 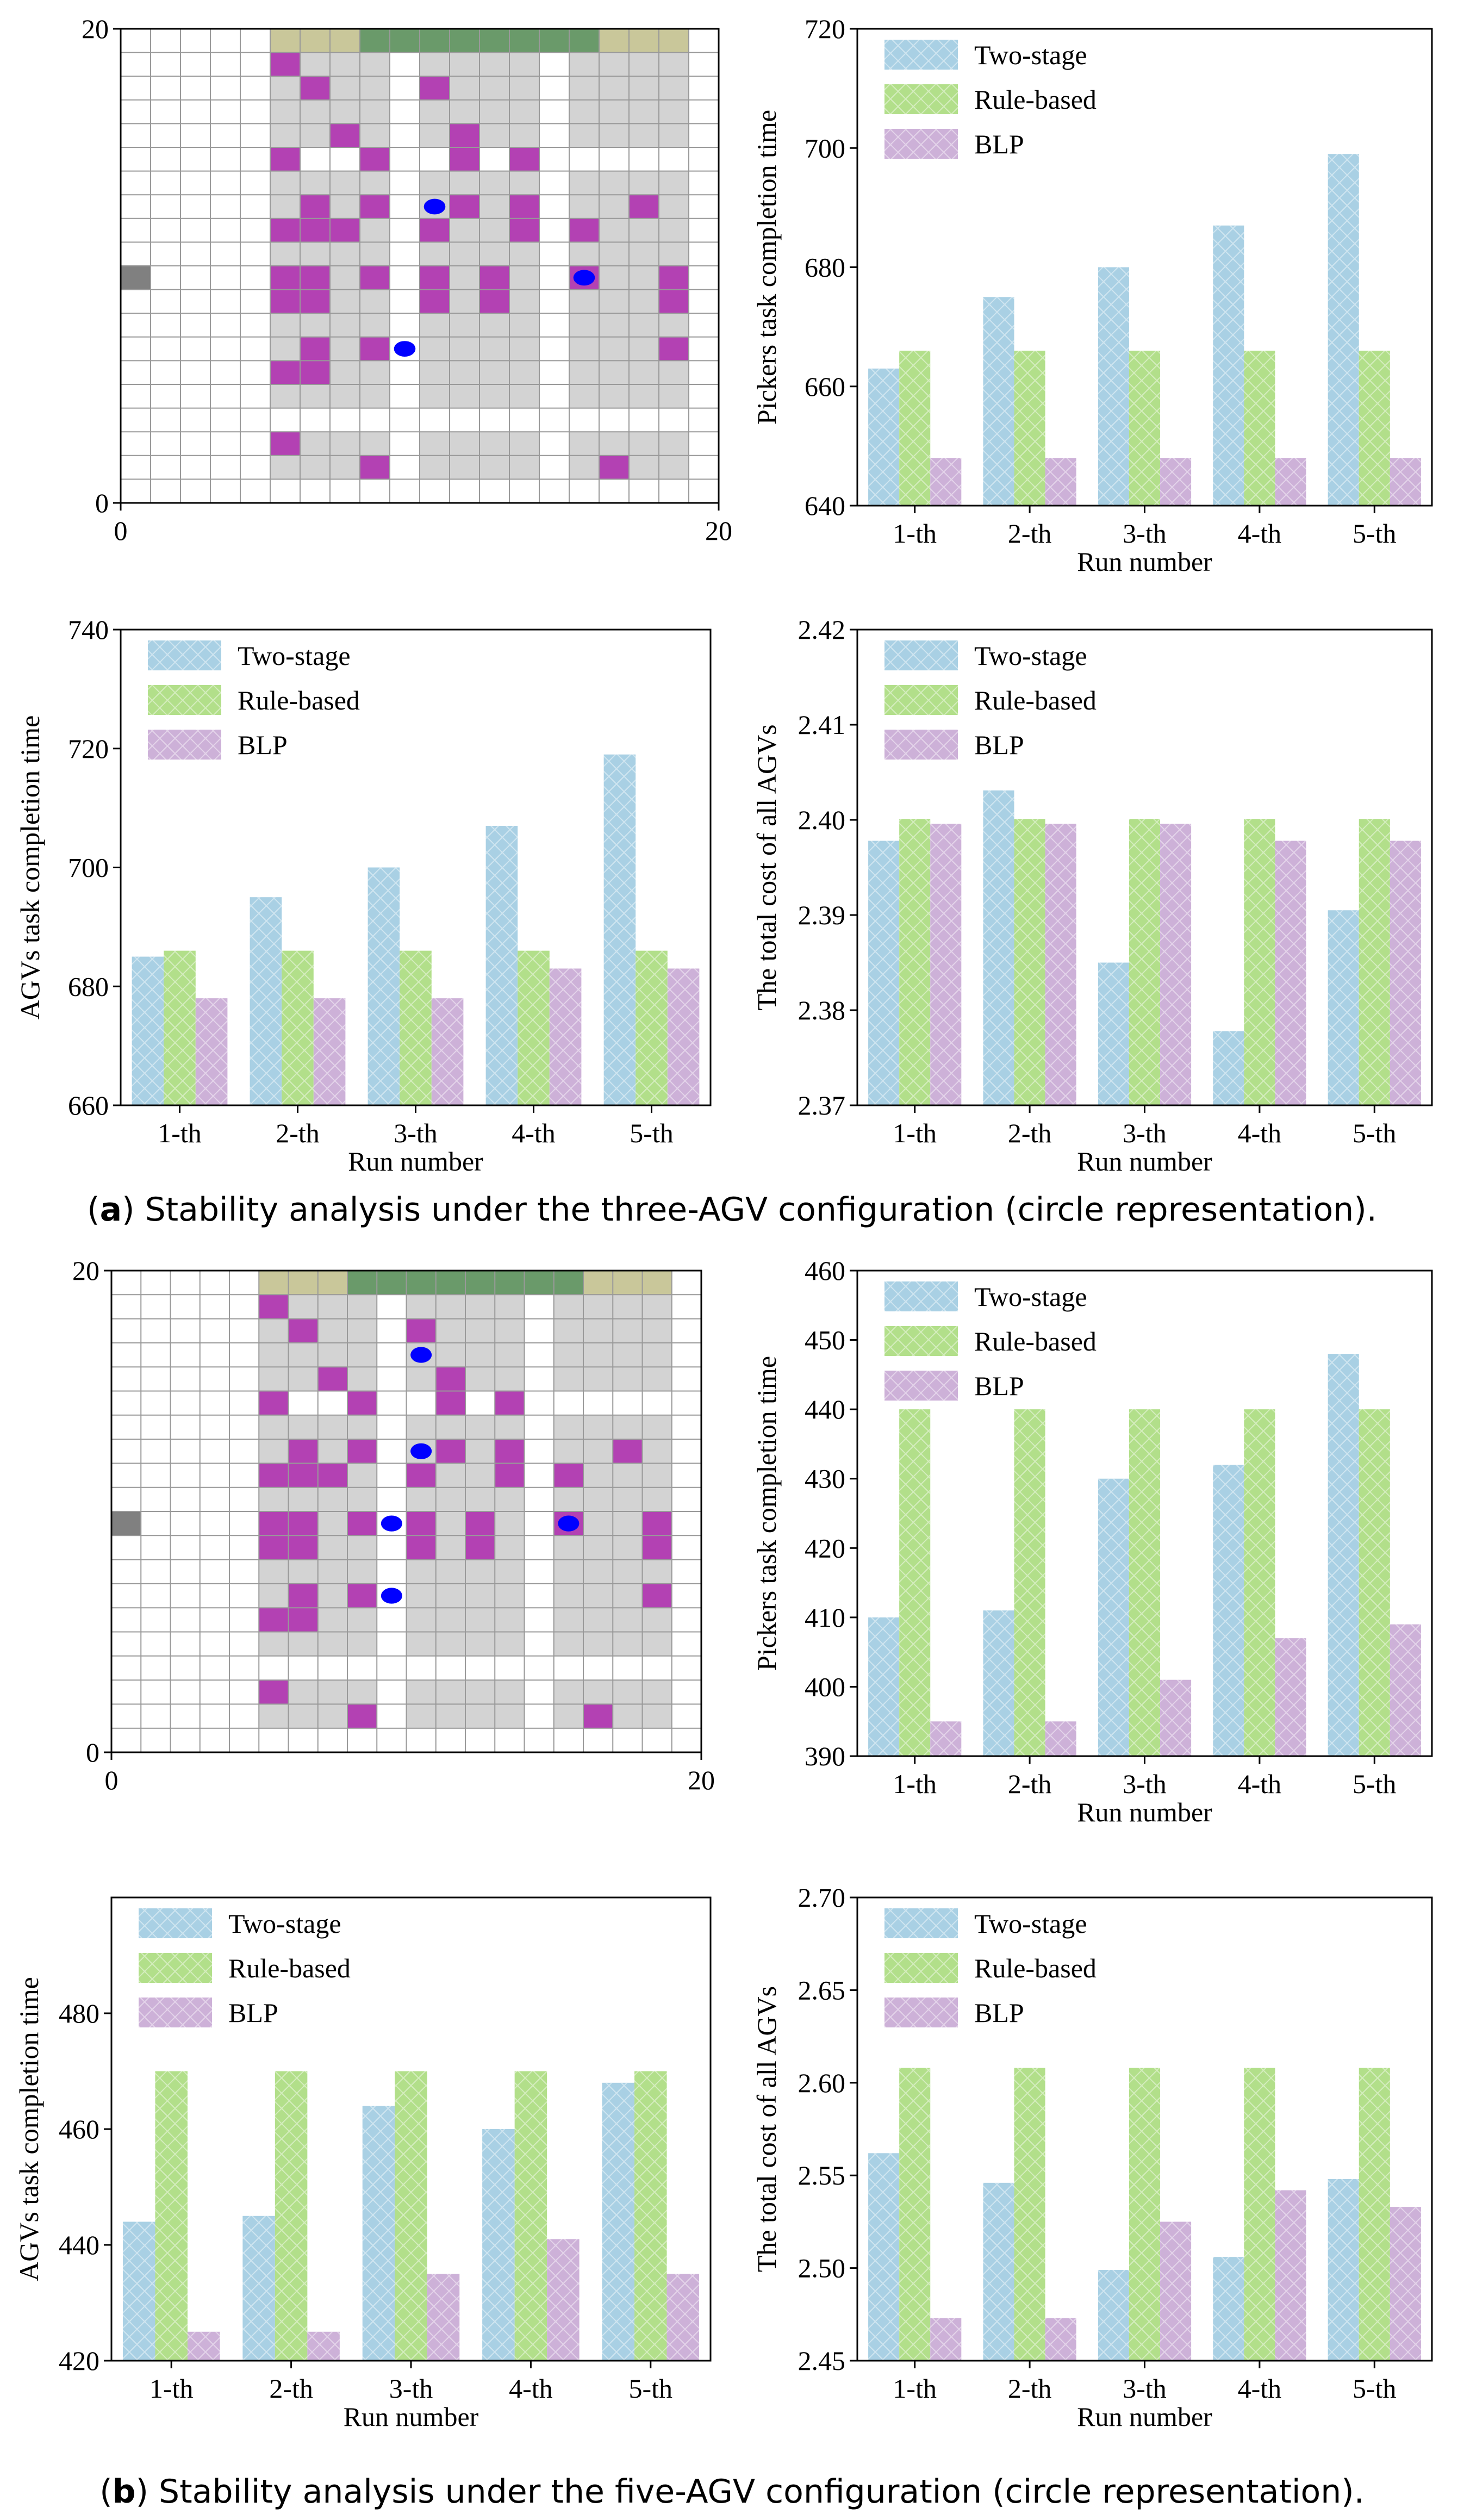 I want to click on x-tick-label: 3-th, so click(x=416, y=1133).